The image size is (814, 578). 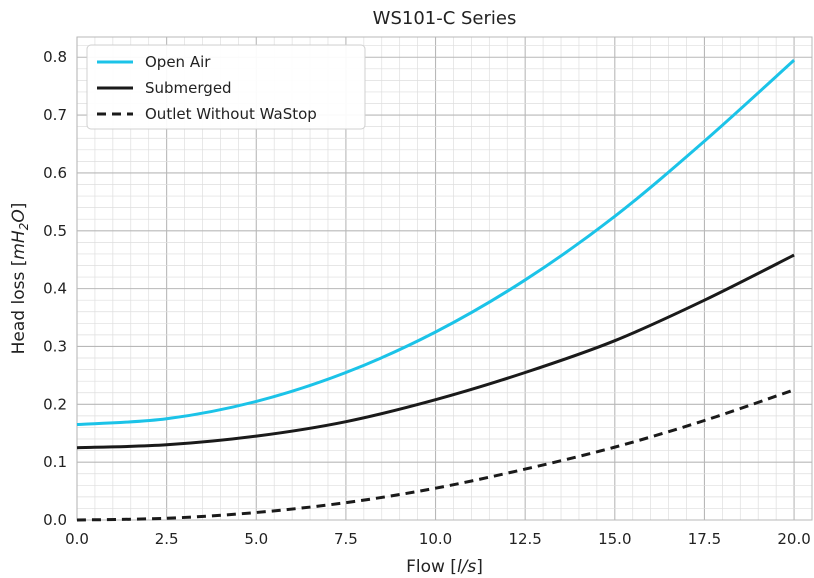 What do you see at coordinates (346, 539) in the screenshot?
I see `x-tick-label: 7.5` at bounding box center [346, 539].